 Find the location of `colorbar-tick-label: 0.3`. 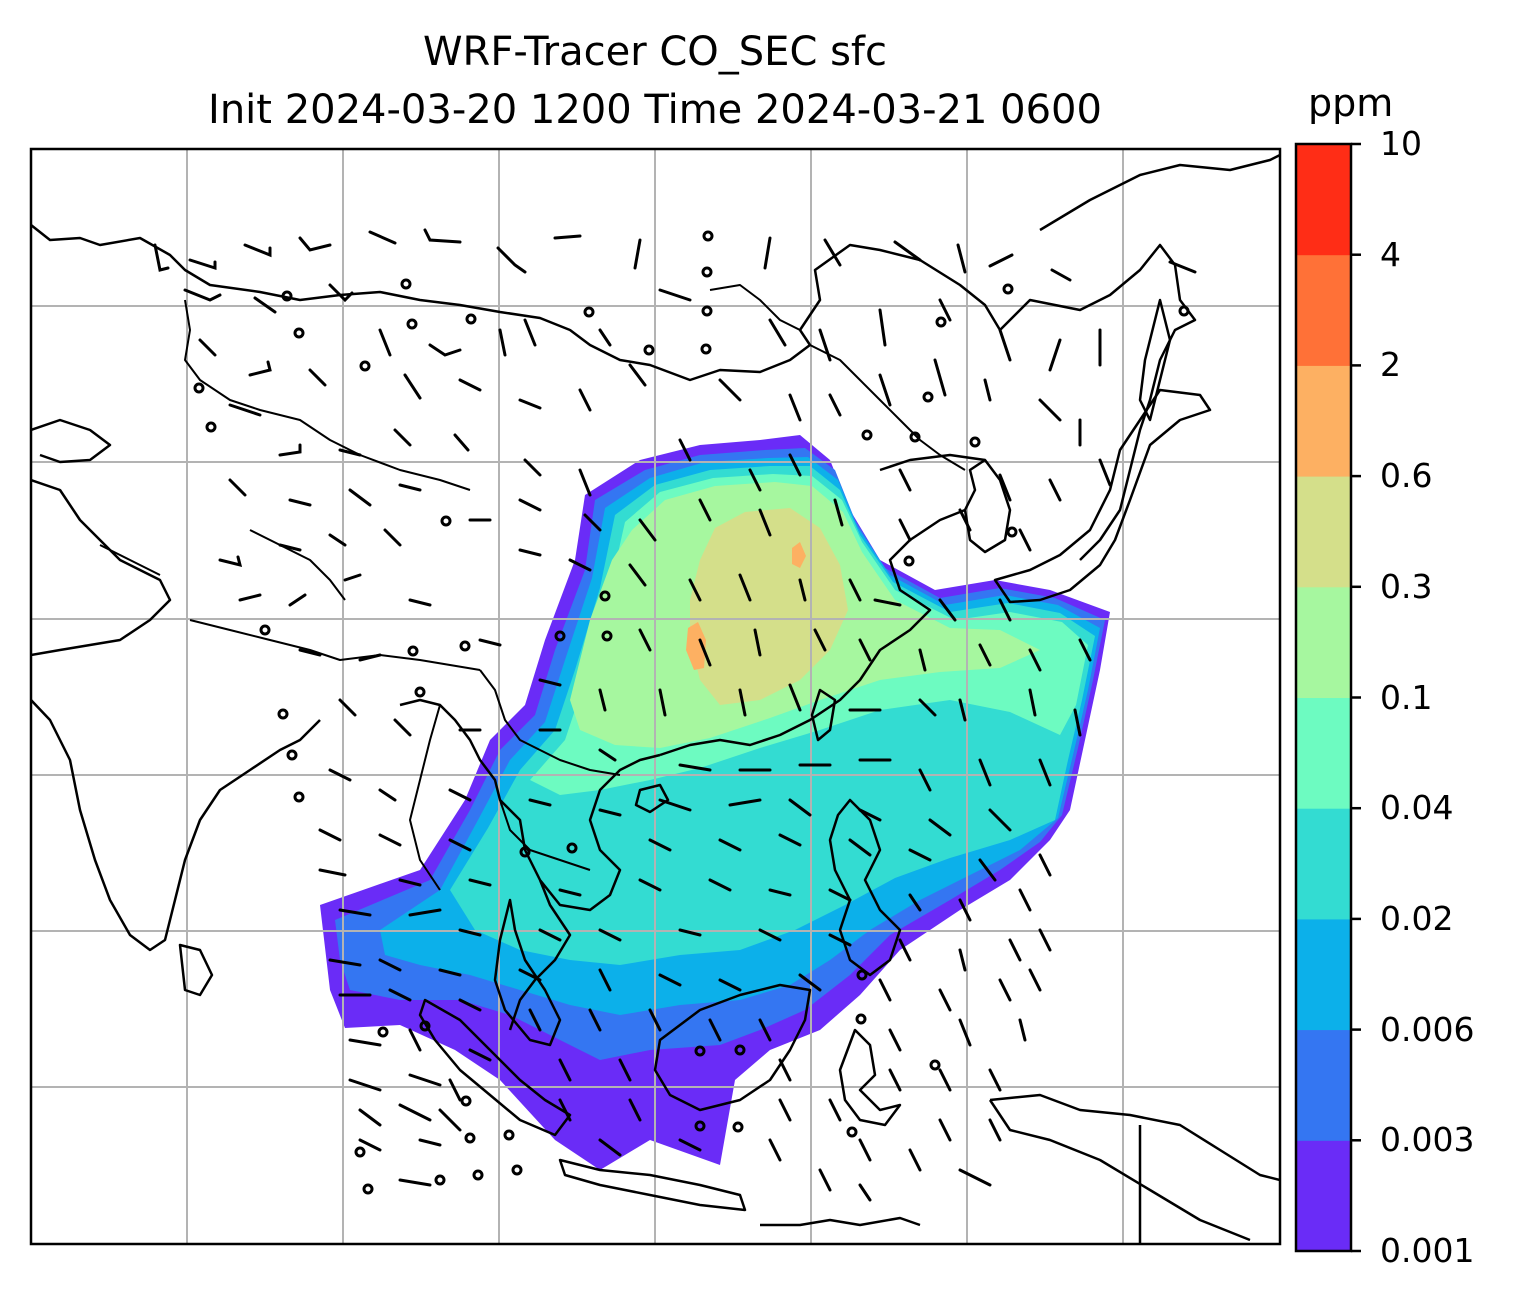

colorbar-tick-label: 0.3 is located at coordinates (1406, 586).